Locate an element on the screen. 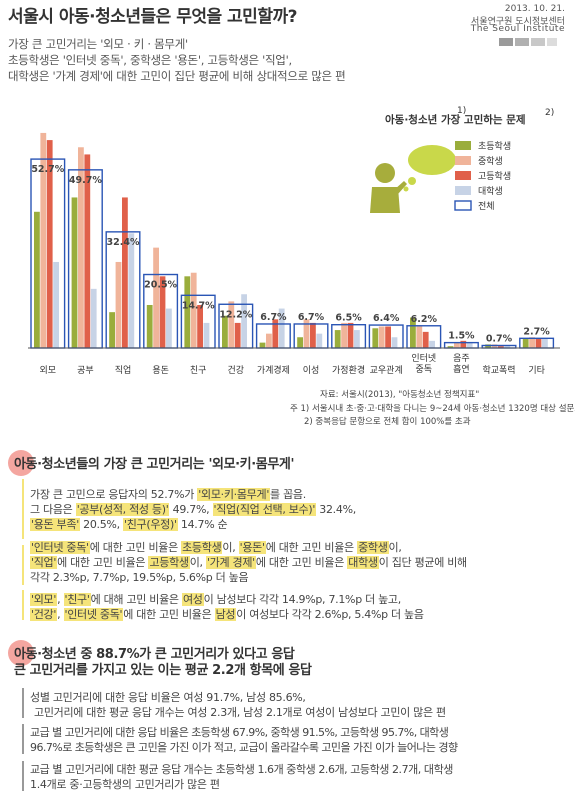  org-name-en: The Seoul Institute is located at coordinates (517, 29).